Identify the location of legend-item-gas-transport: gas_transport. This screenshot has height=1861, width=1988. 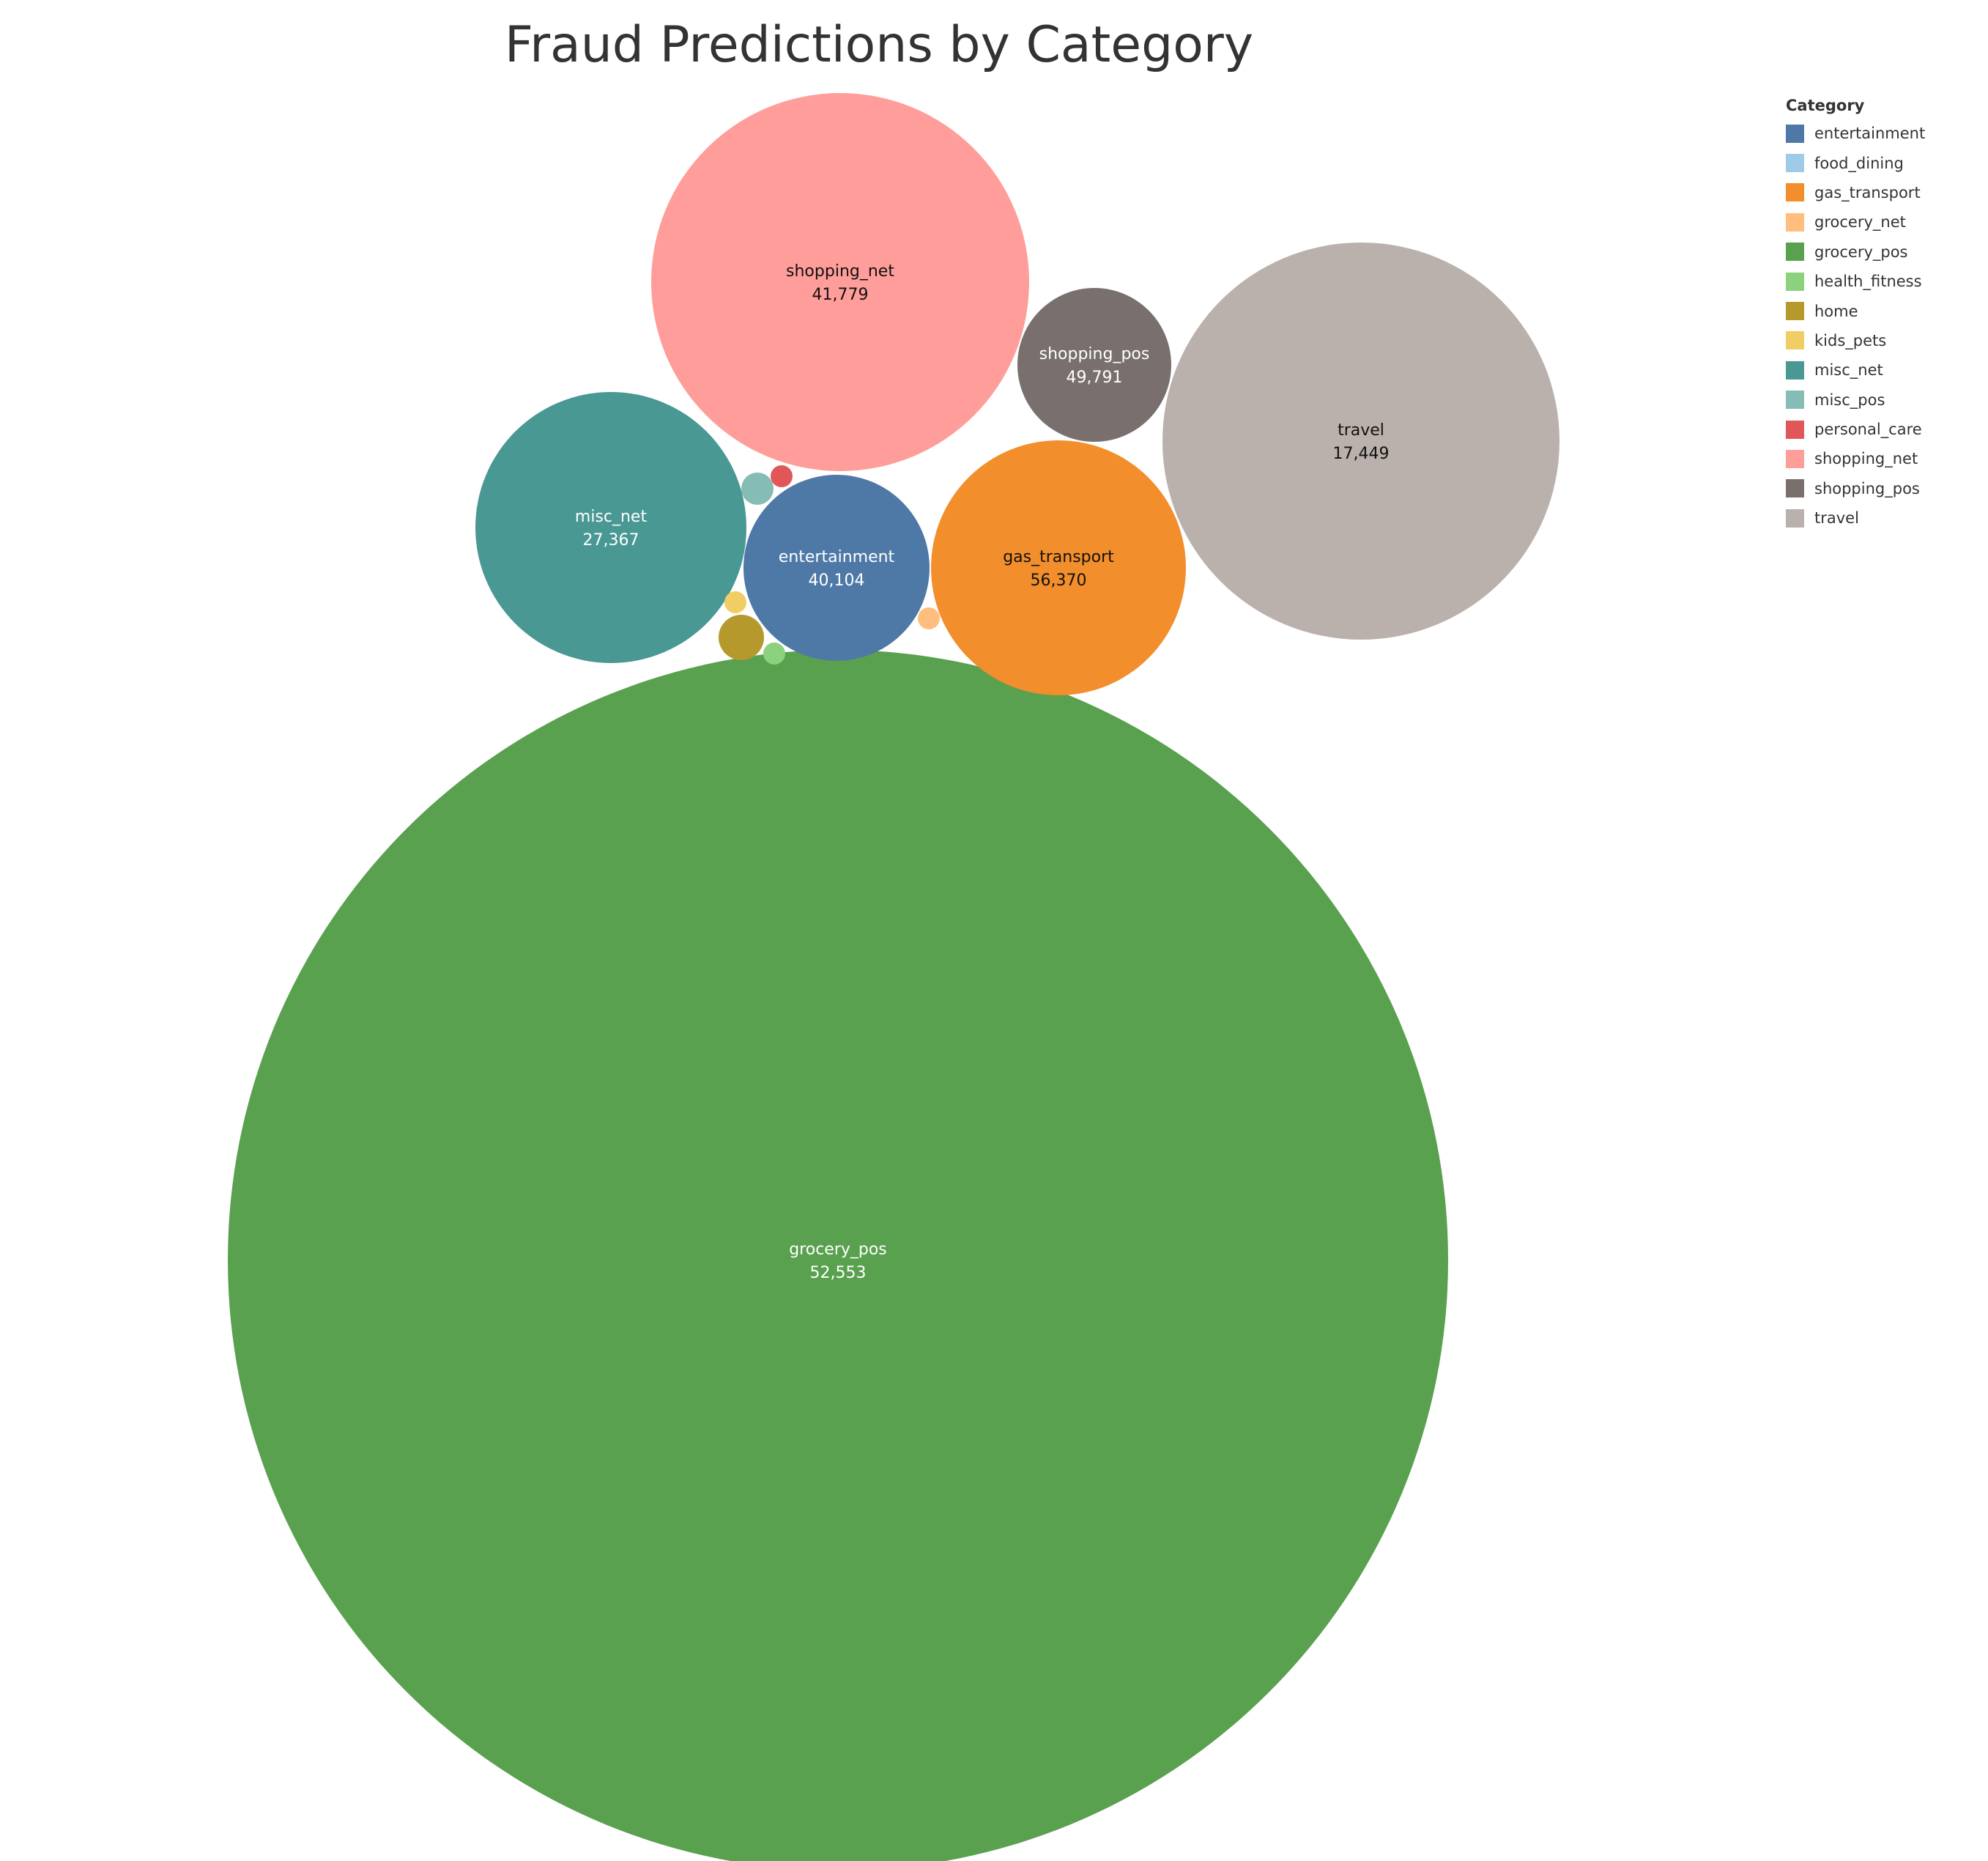
(1855, 192).